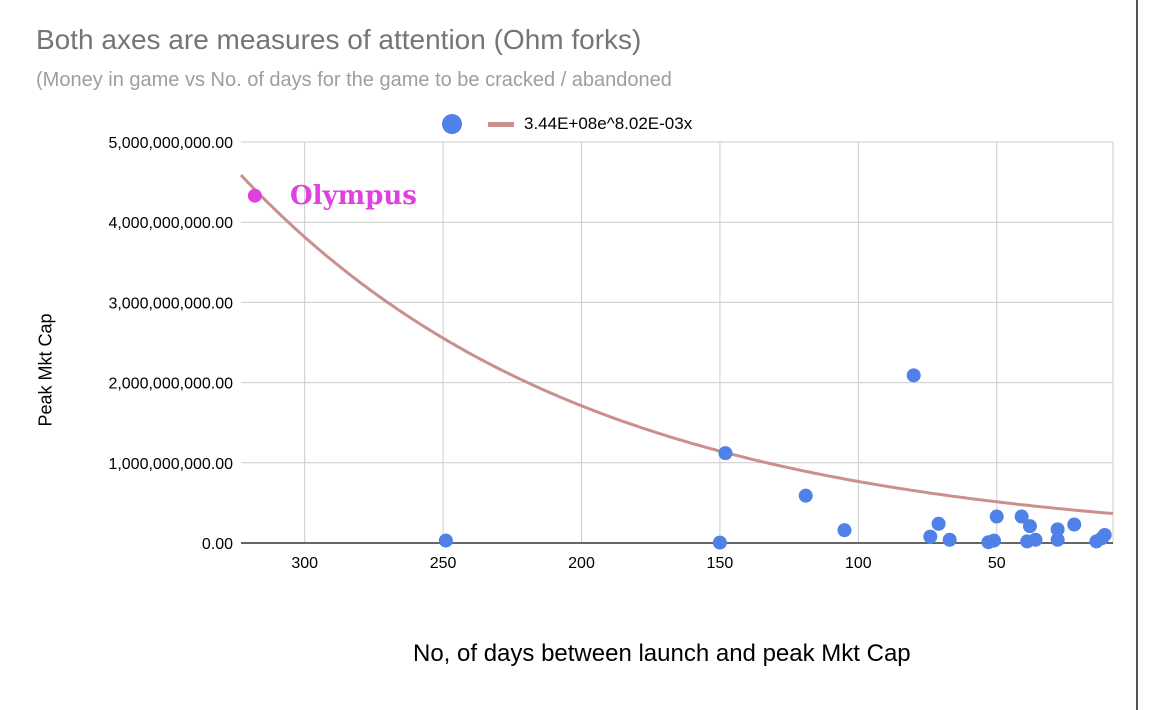  I want to click on x-tick-label: 300, so click(304, 563).